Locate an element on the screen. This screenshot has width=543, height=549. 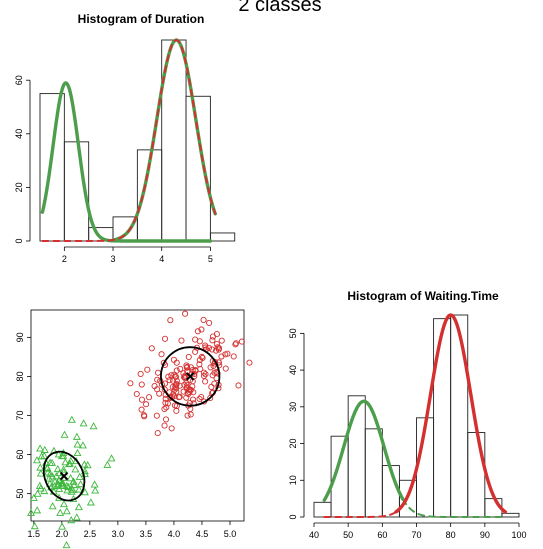
x-tick-label: 3 is located at coordinates (113, 259).